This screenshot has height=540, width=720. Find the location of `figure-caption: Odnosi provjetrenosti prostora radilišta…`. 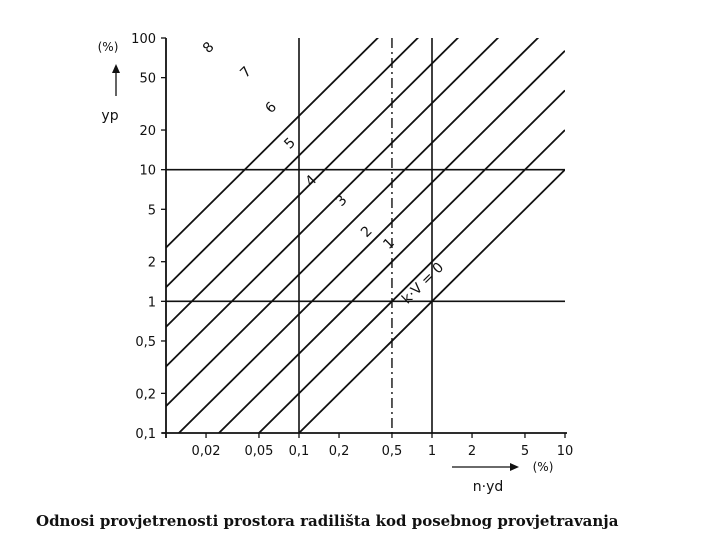

figure-caption: Odnosi provjetrenosti prostora radilišta… is located at coordinates (327, 521).